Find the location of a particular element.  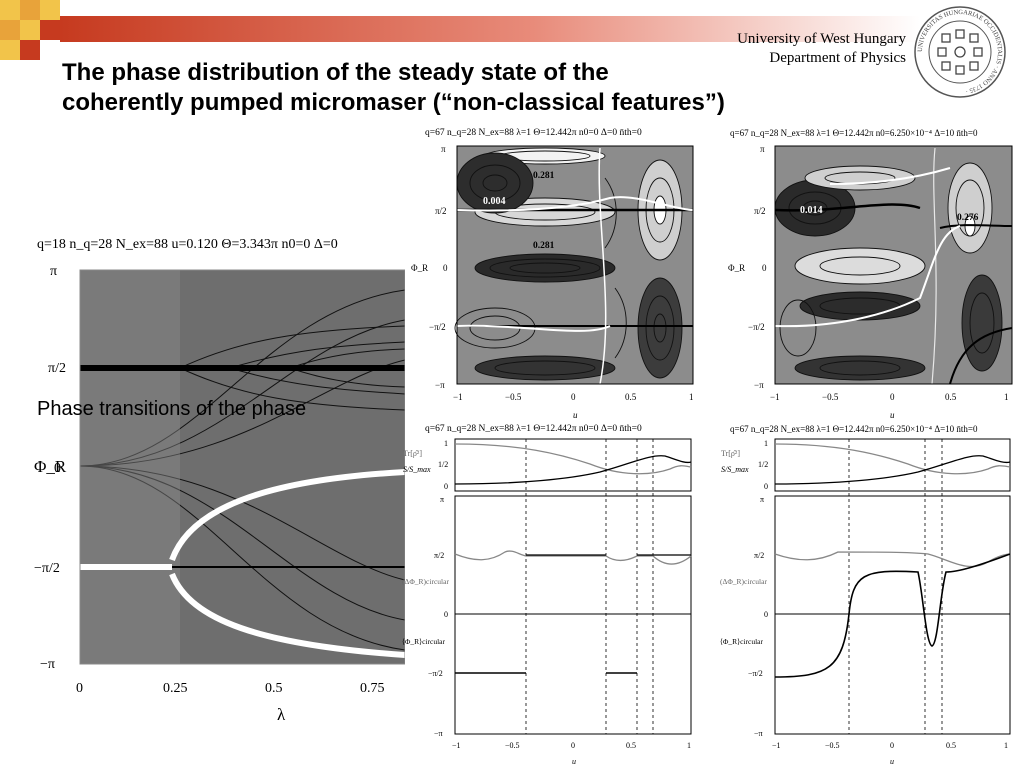

bottom-left-ytick: 0 is located at coordinates (446, 614).